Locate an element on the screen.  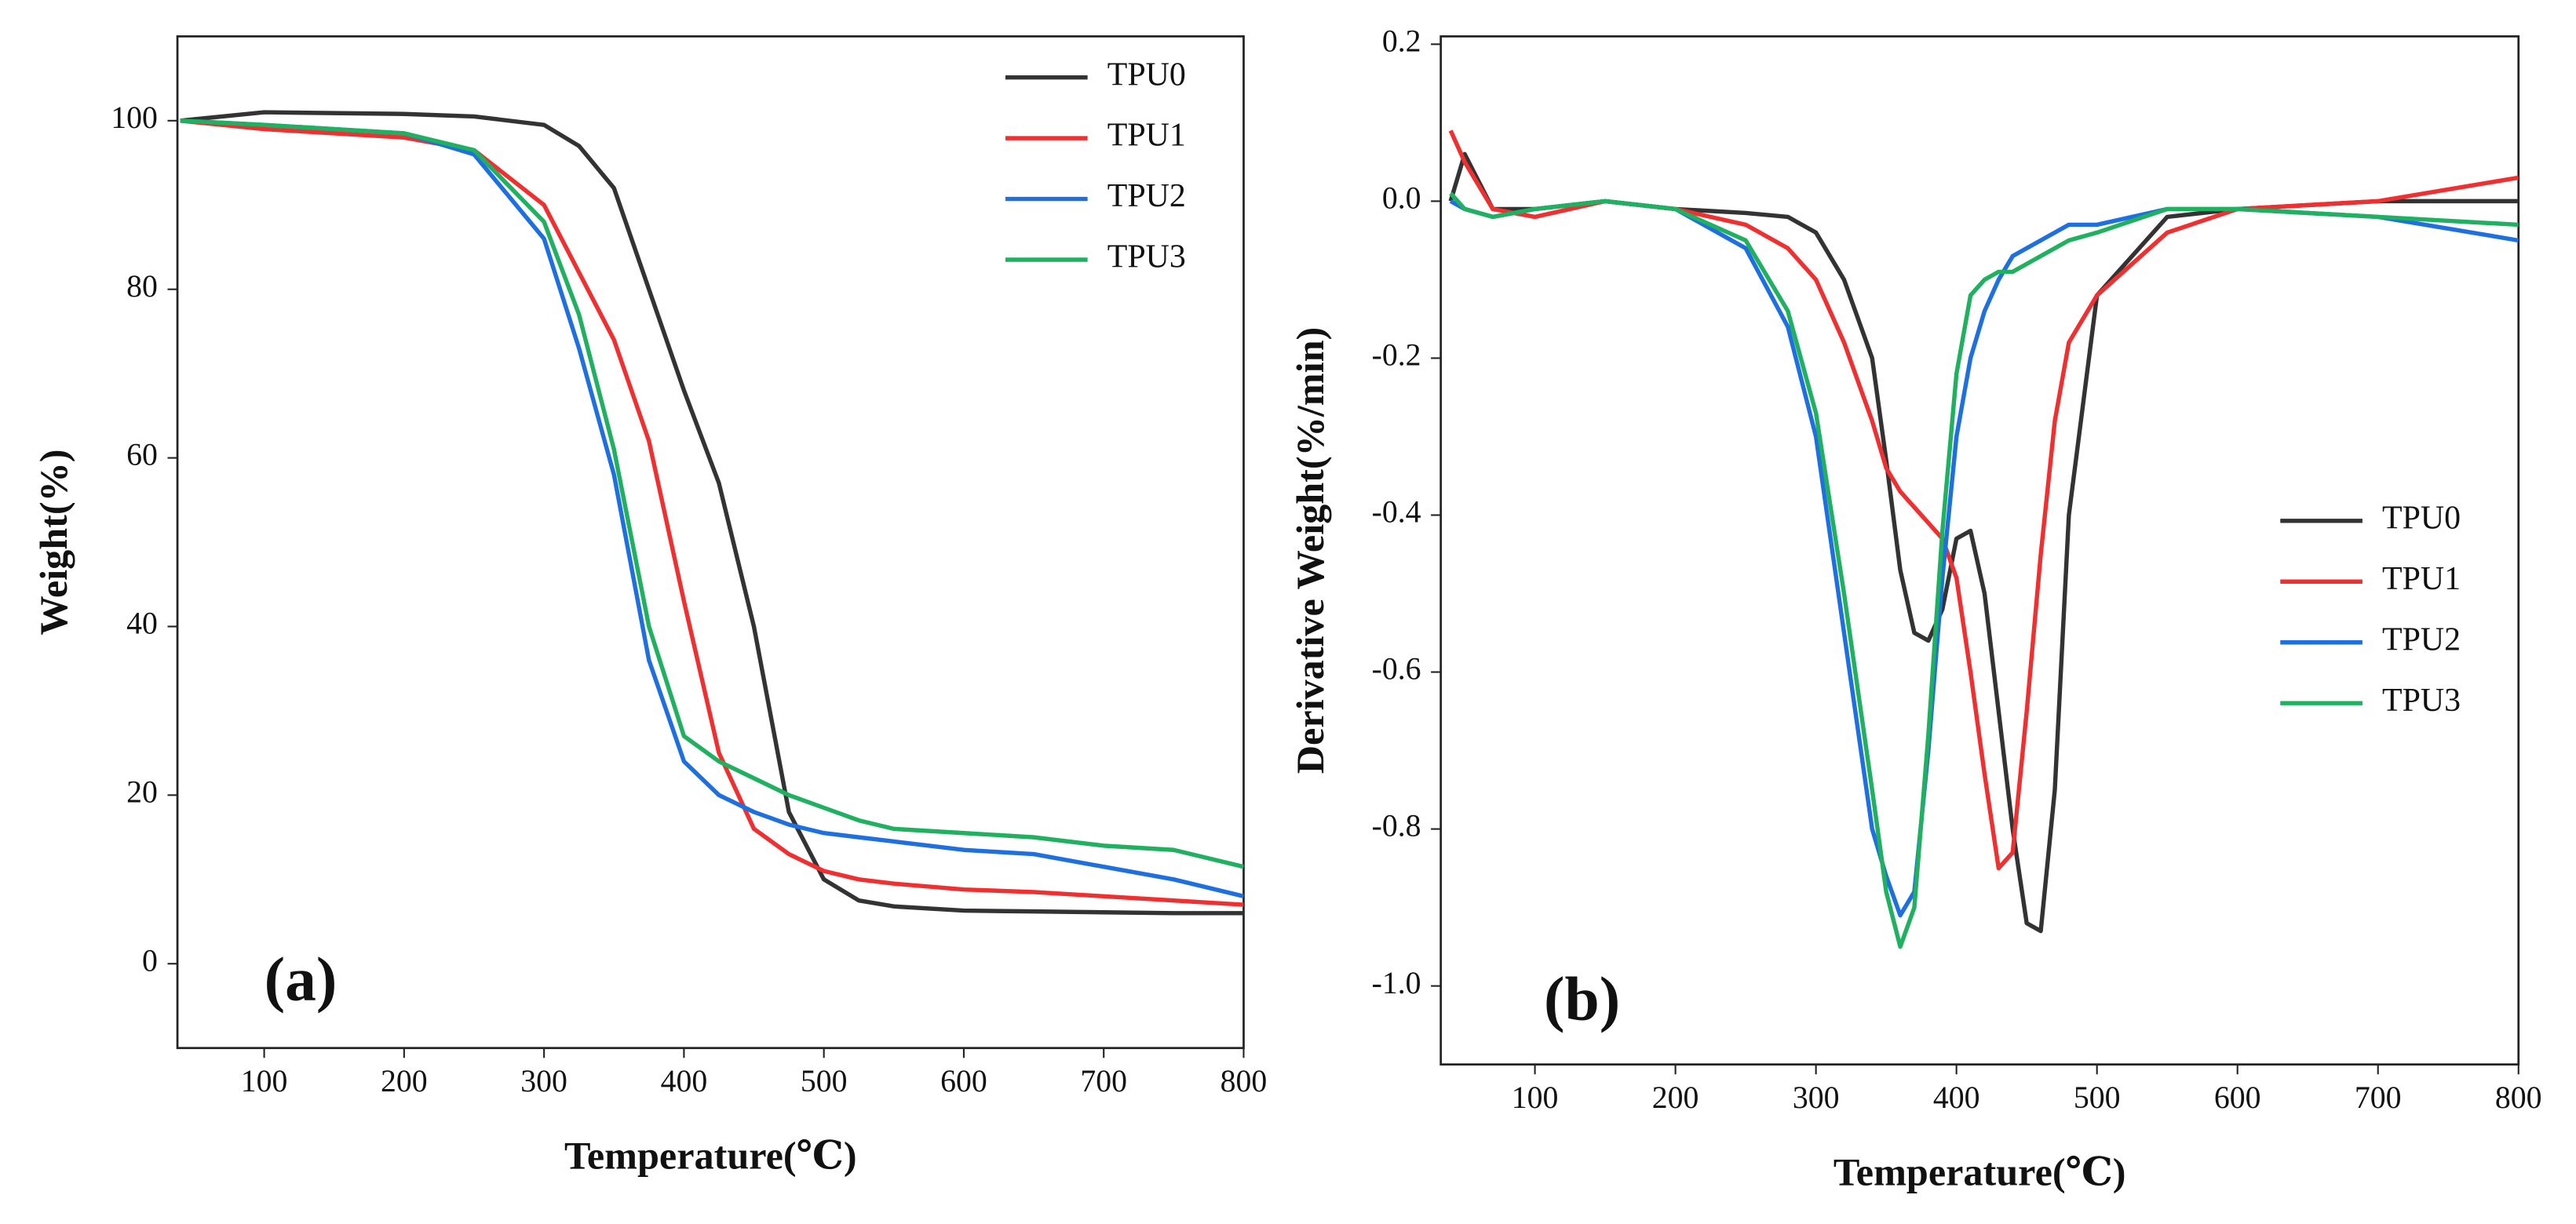
y-tick-label: -0.2 is located at coordinates (1396, 355).